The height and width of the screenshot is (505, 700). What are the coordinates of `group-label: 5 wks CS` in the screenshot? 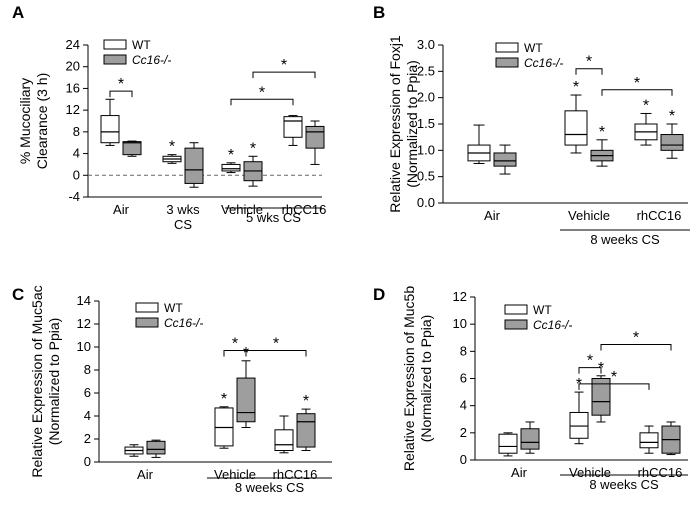 It's located at (273, 217).